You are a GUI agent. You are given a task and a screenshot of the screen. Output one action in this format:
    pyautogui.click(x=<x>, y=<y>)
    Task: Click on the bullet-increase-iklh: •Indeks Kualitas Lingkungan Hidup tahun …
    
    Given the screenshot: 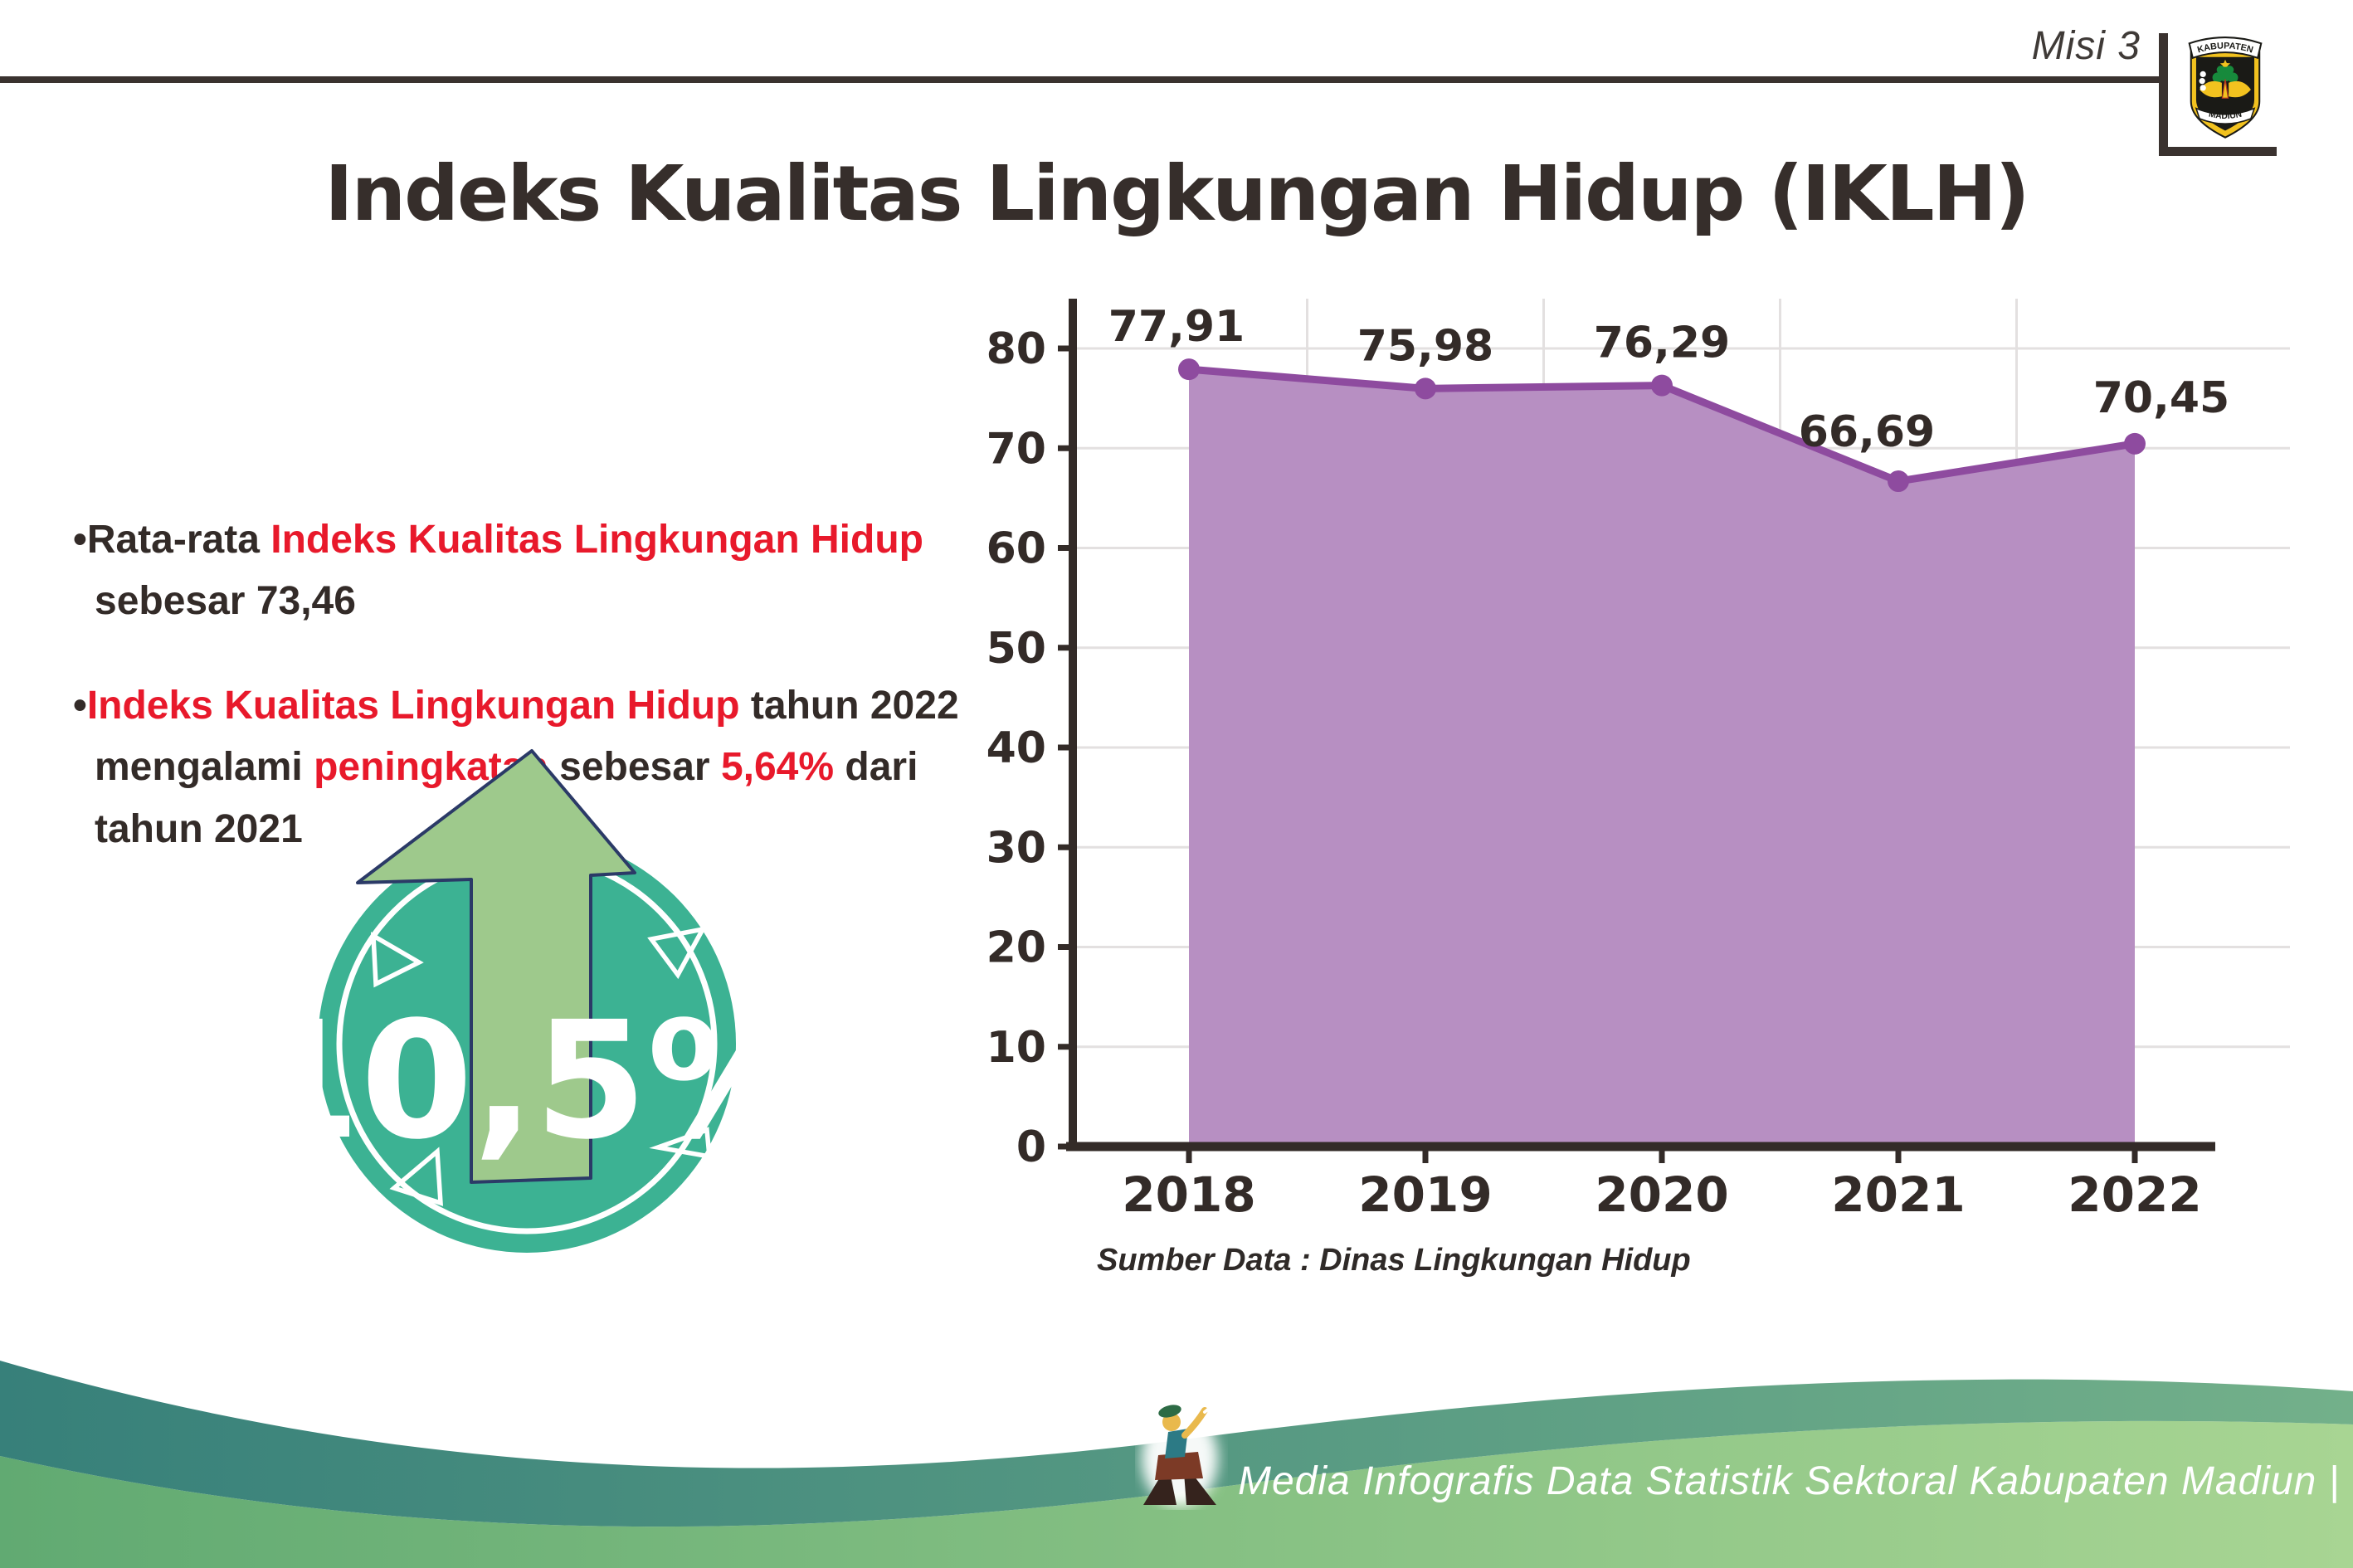 What is the action you would take?
    pyautogui.click(x=516, y=767)
    